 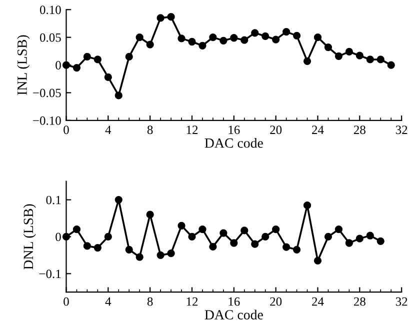 What do you see at coordinates (23, 65) in the screenshot?
I see `y-axis-title: INL (LSB)` at bounding box center [23, 65].